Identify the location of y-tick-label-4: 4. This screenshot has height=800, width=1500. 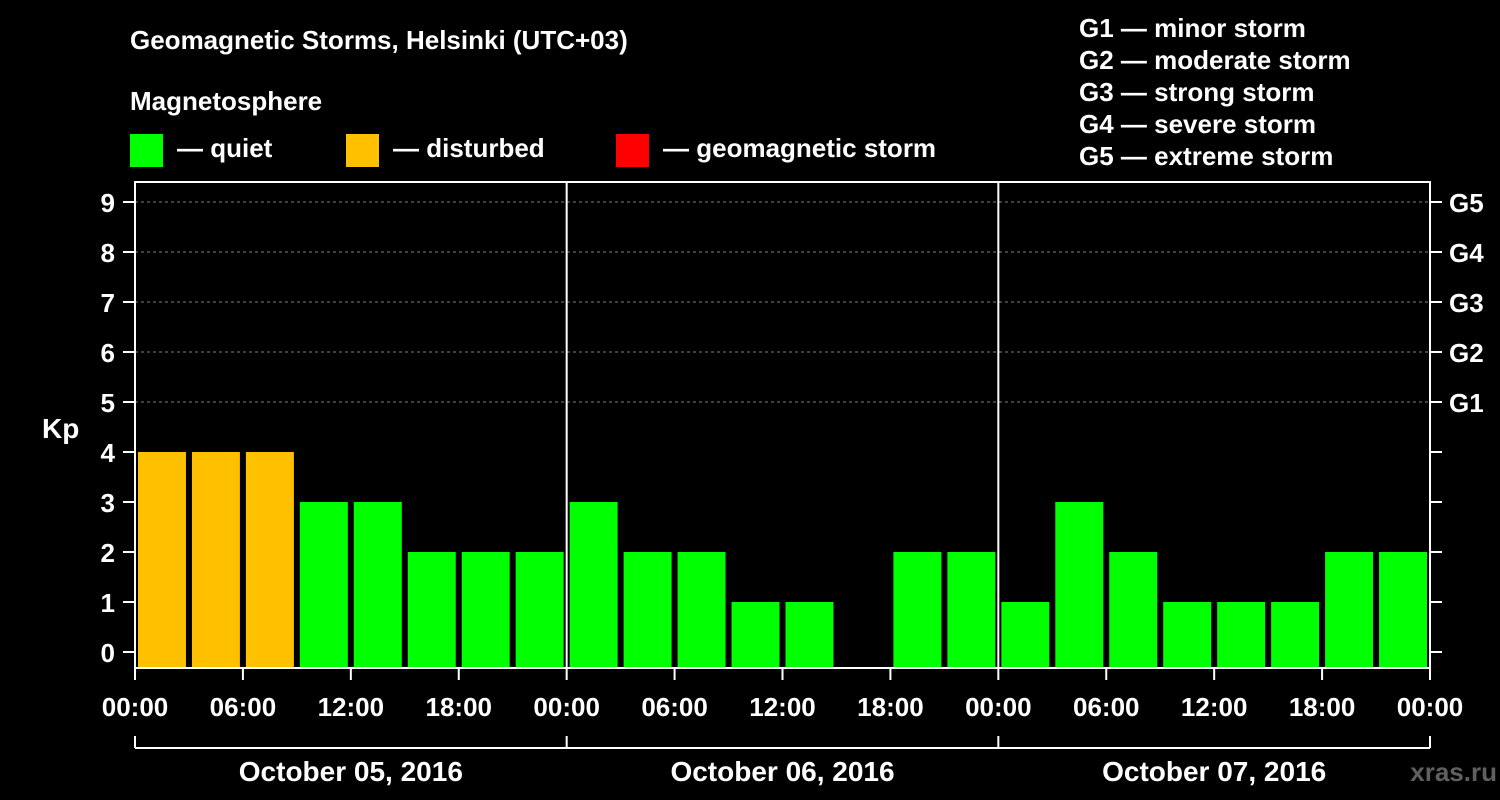
(108, 453).